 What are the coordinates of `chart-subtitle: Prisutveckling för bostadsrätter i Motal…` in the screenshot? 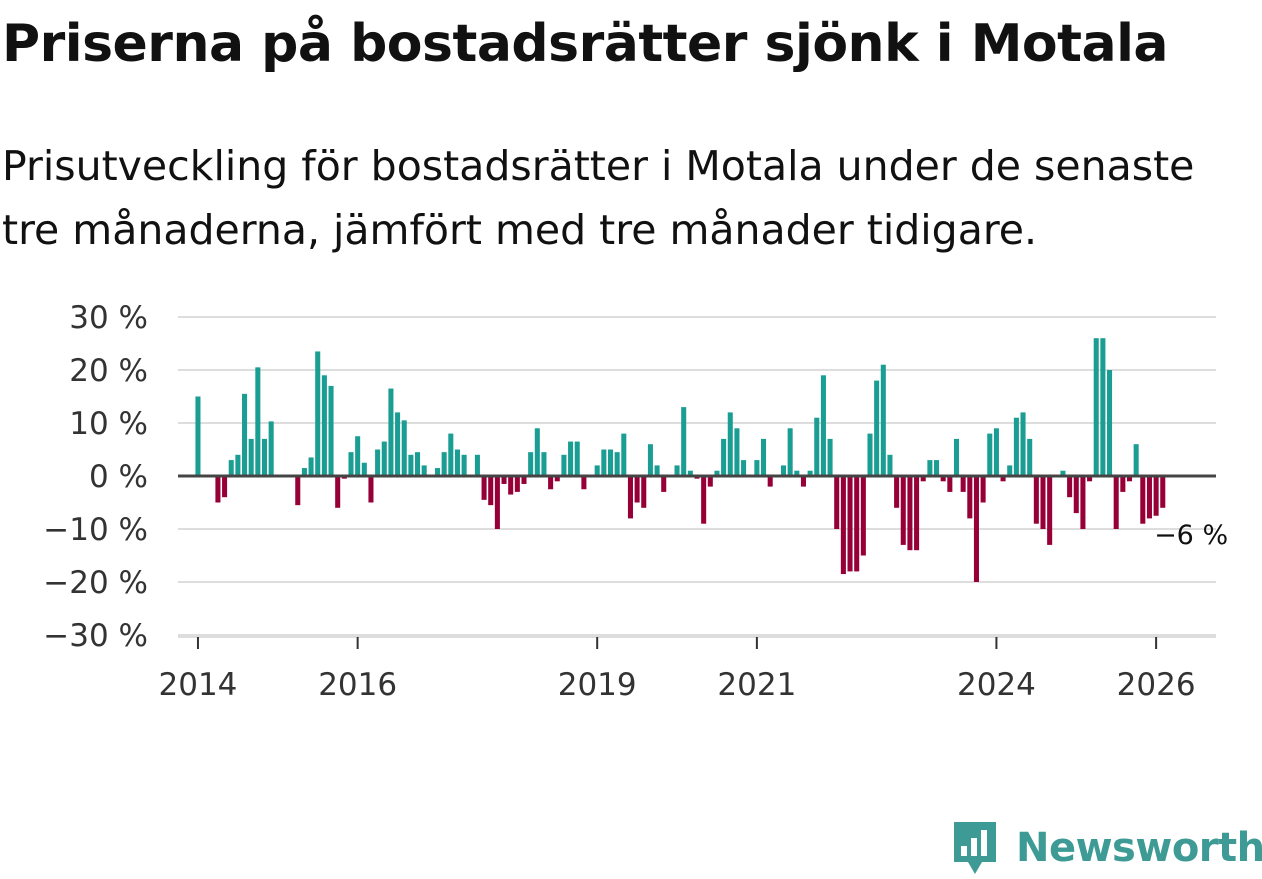 It's located at (598, 198).